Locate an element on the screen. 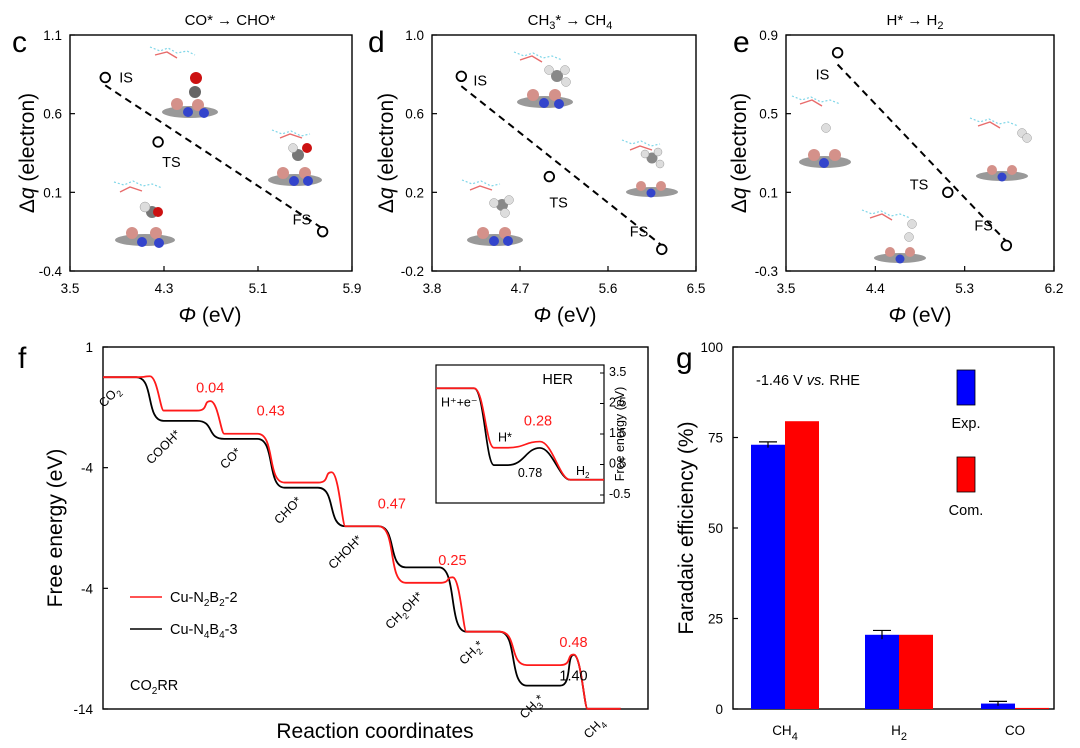 The height and width of the screenshot is (748, 1080). panel-d-frame is located at coordinates (564, 153).